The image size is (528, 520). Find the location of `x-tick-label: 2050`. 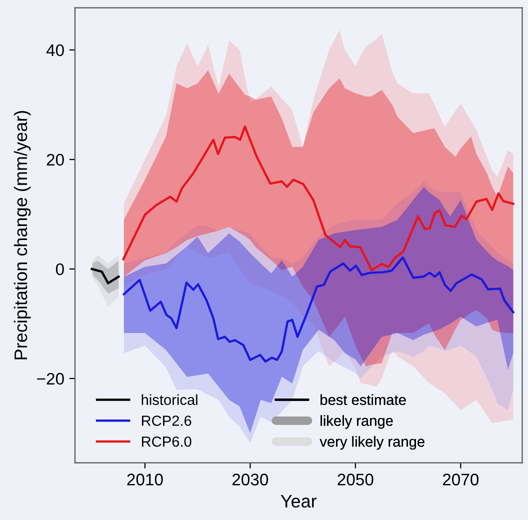

x-tick-label: 2050 is located at coordinates (356, 480).